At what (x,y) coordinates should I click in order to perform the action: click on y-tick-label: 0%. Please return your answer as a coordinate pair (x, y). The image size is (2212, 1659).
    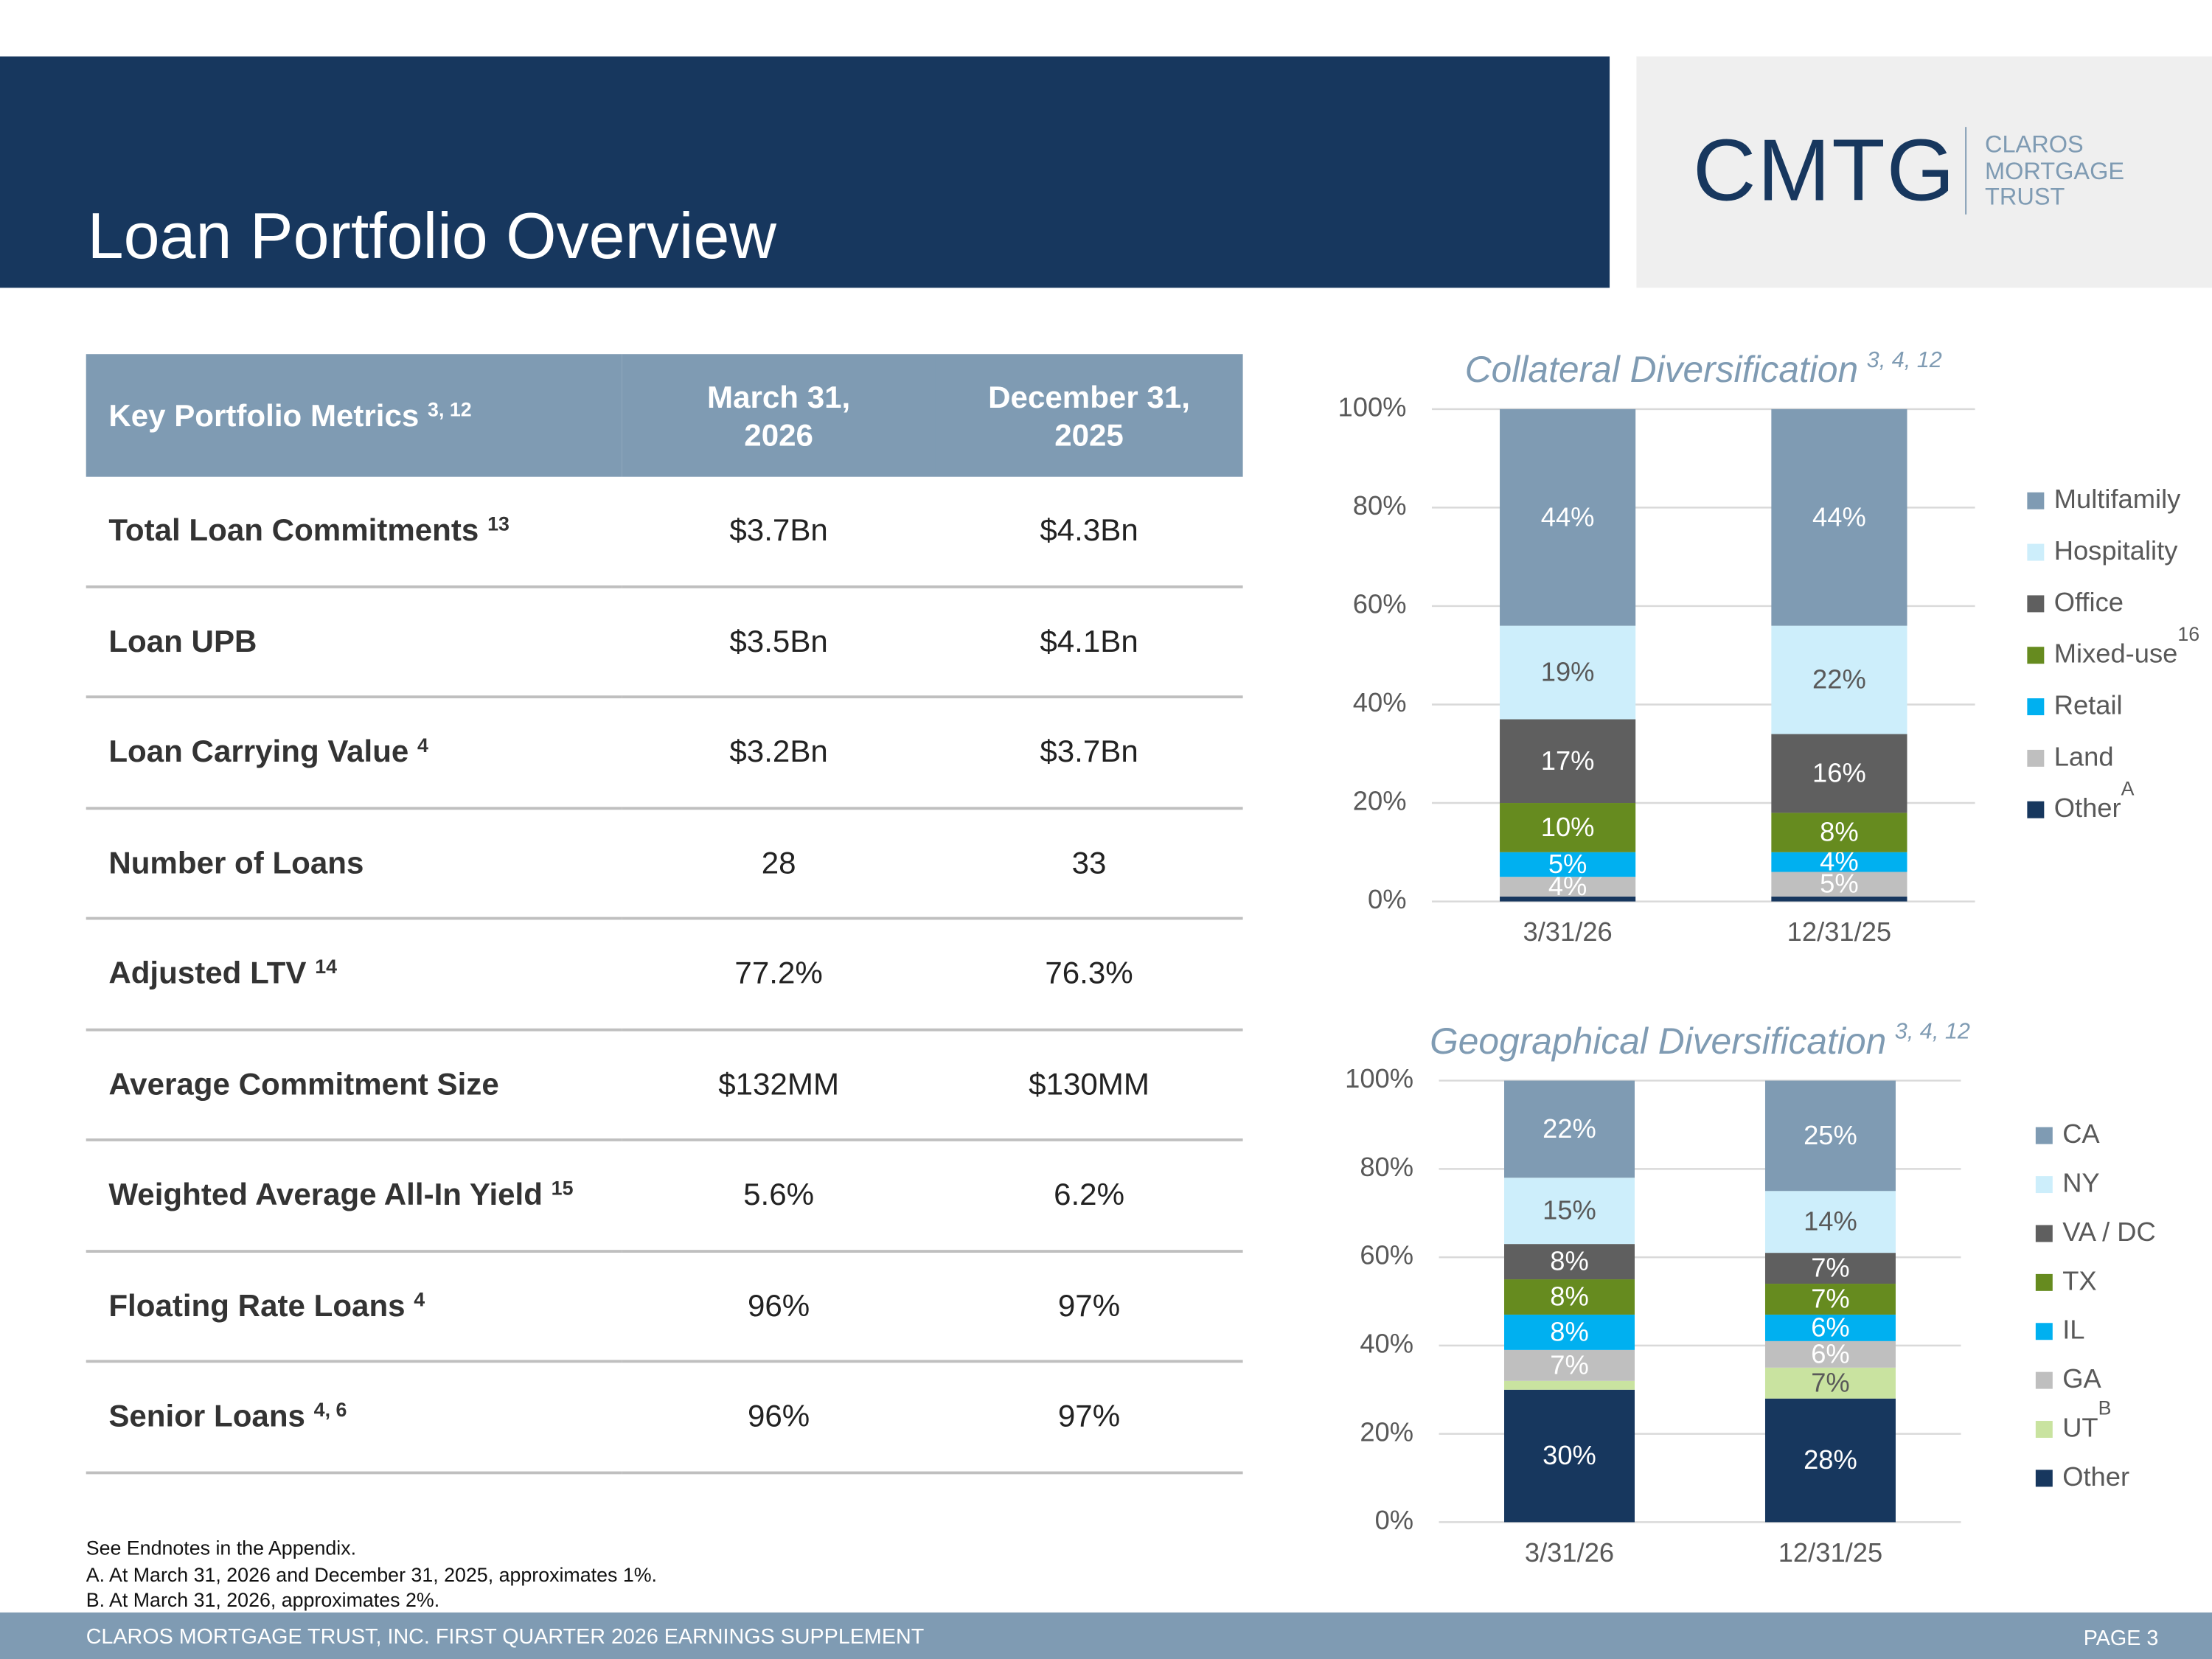
    Looking at the image, I should click on (1387, 899).